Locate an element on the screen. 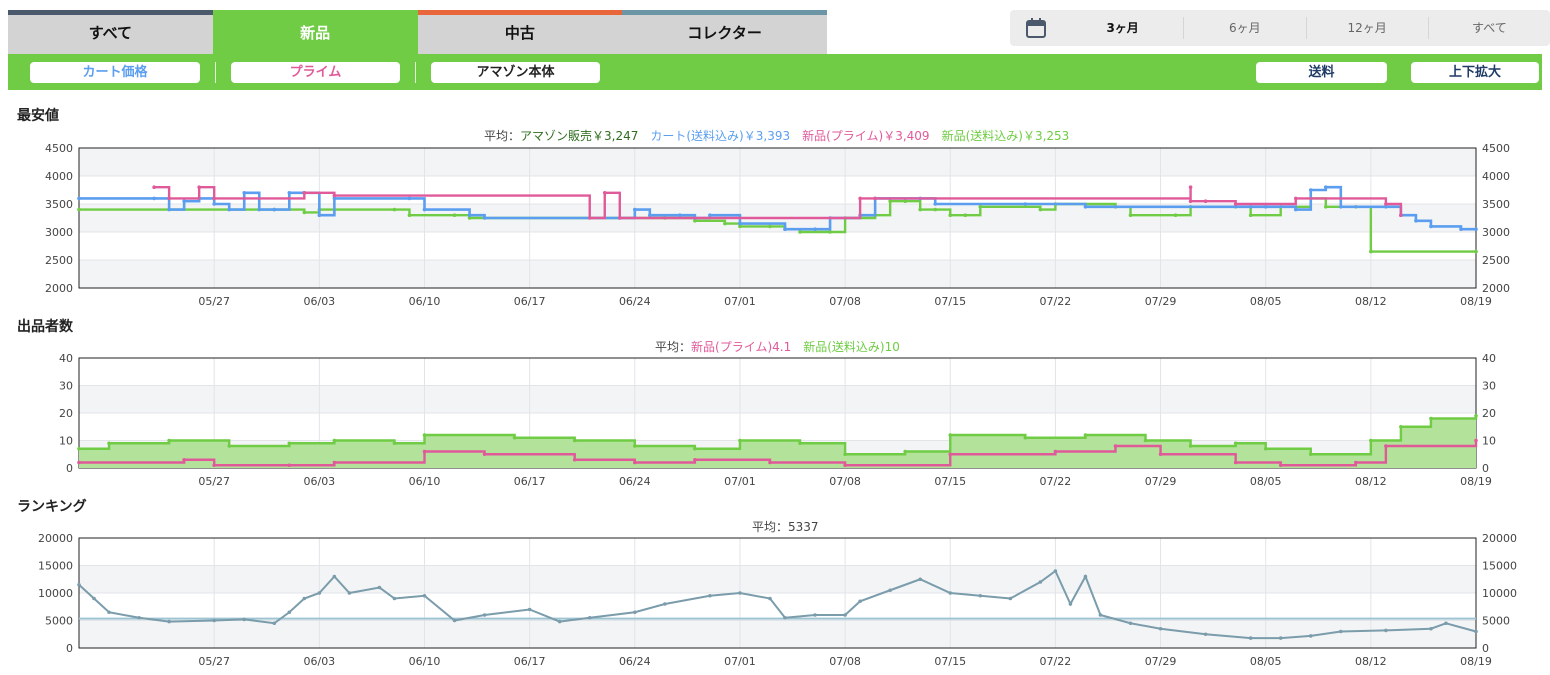  y-tick-label-right: 3000 is located at coordinates (1496, 232).